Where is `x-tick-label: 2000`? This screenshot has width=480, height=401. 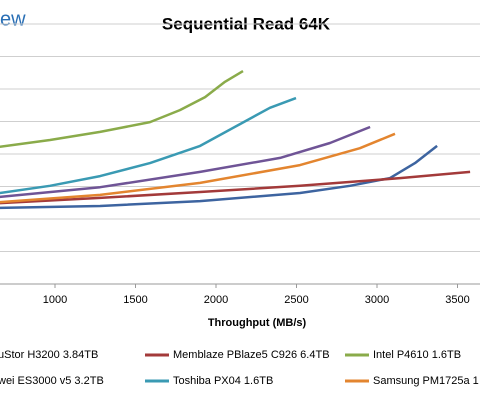
x-tick-label: 2000 is located at coordinates (216, 300).